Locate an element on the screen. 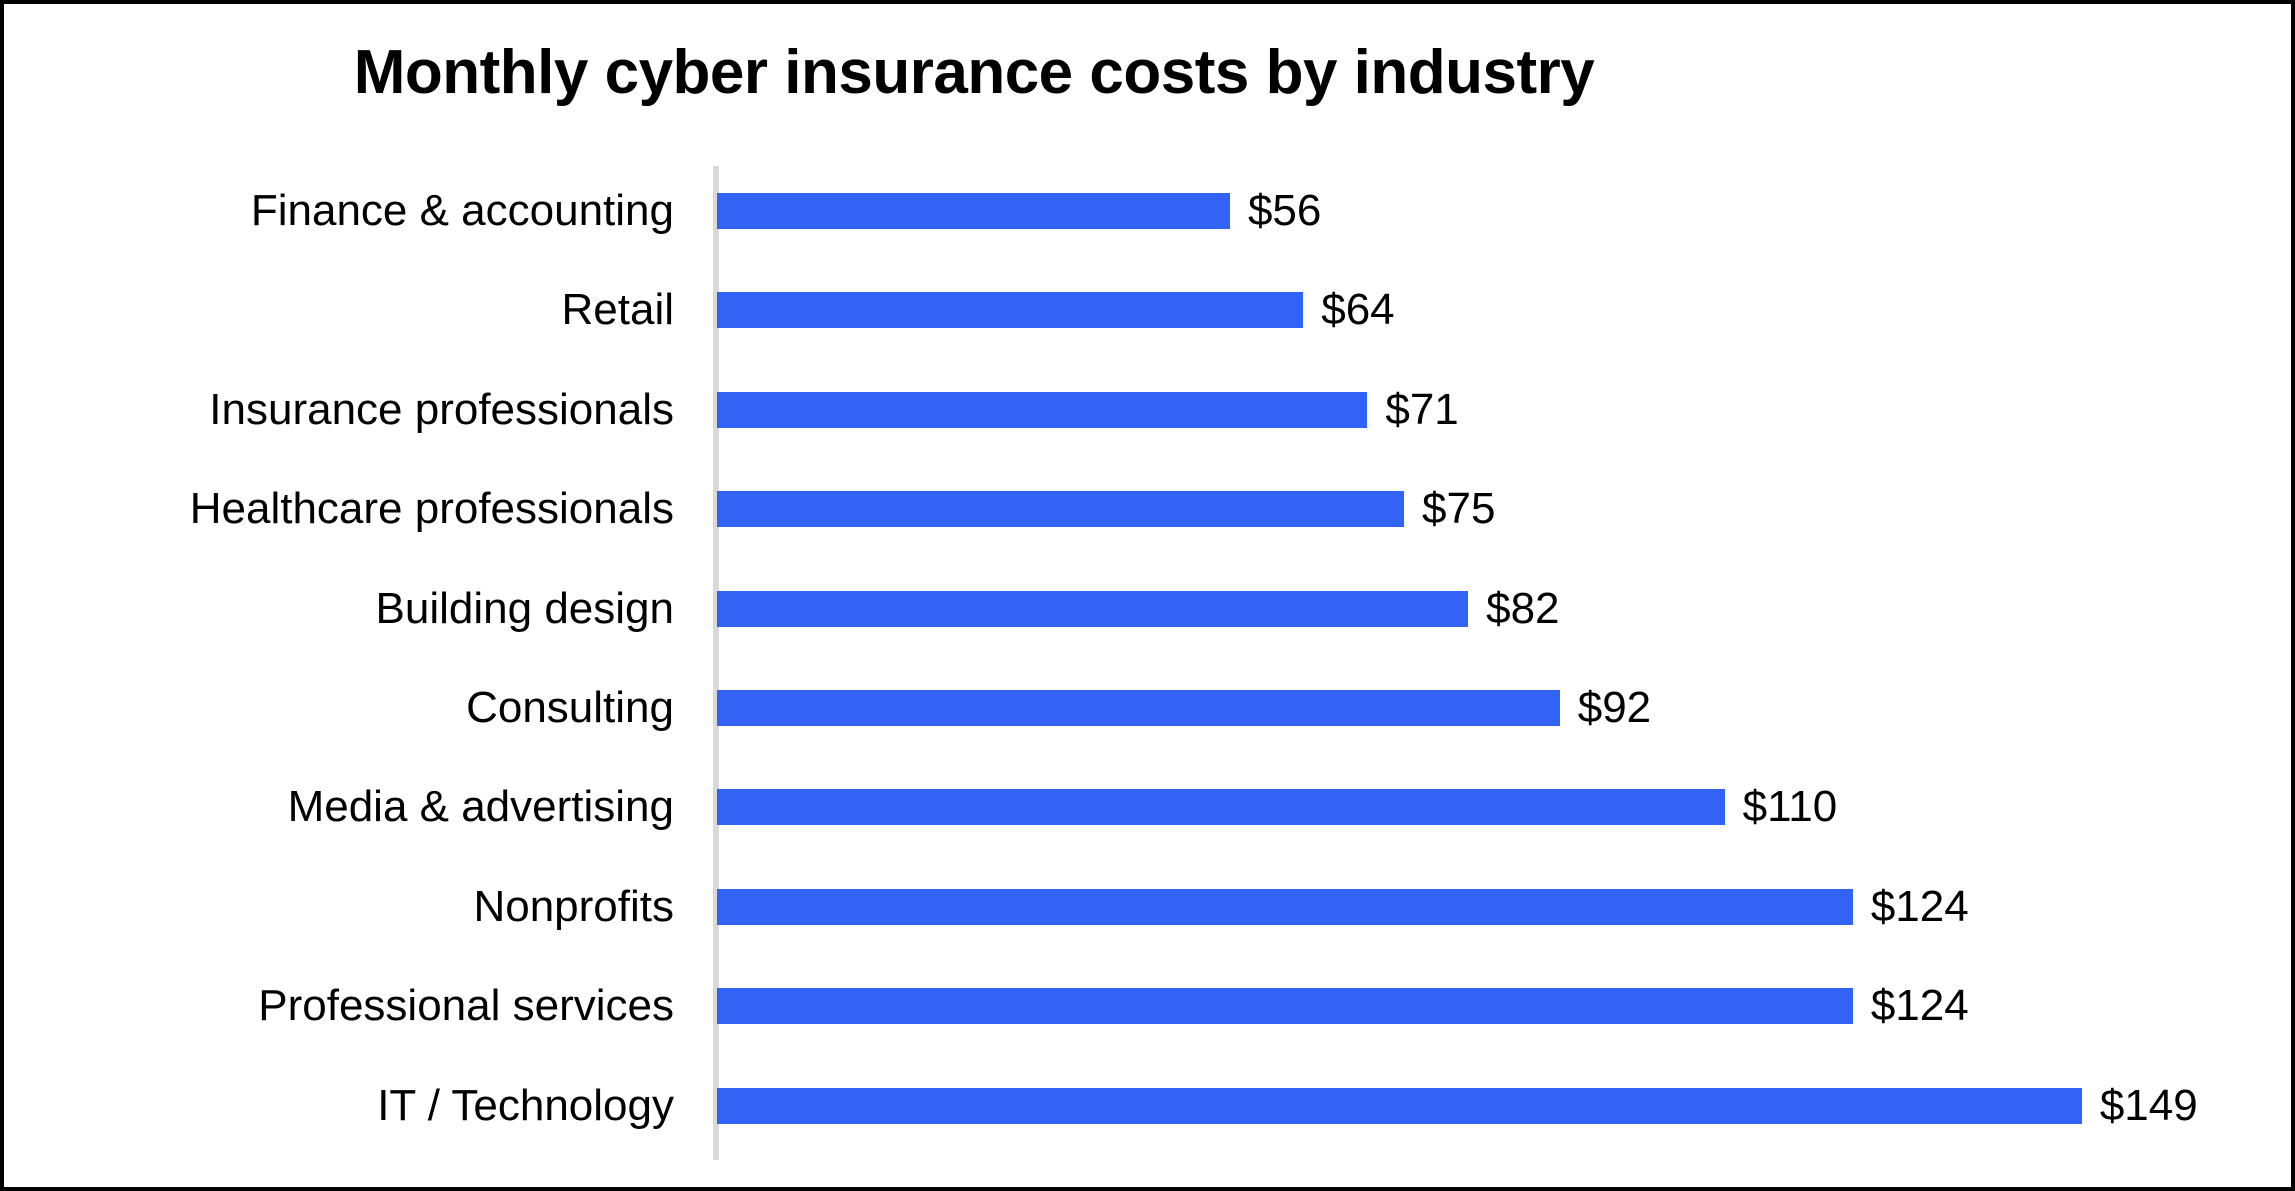 The image size is (2295, 1191). category-label: Insurance professionals is located at coordinates (441, 409).